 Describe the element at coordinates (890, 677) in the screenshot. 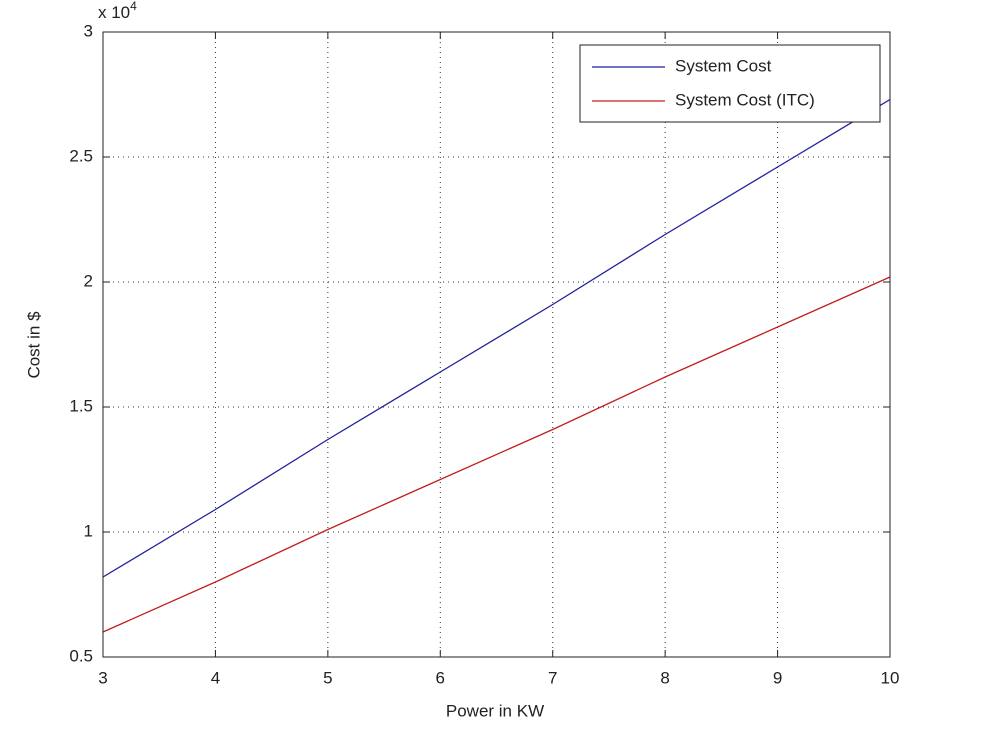

I see `x-tick-label: 10` at that location.